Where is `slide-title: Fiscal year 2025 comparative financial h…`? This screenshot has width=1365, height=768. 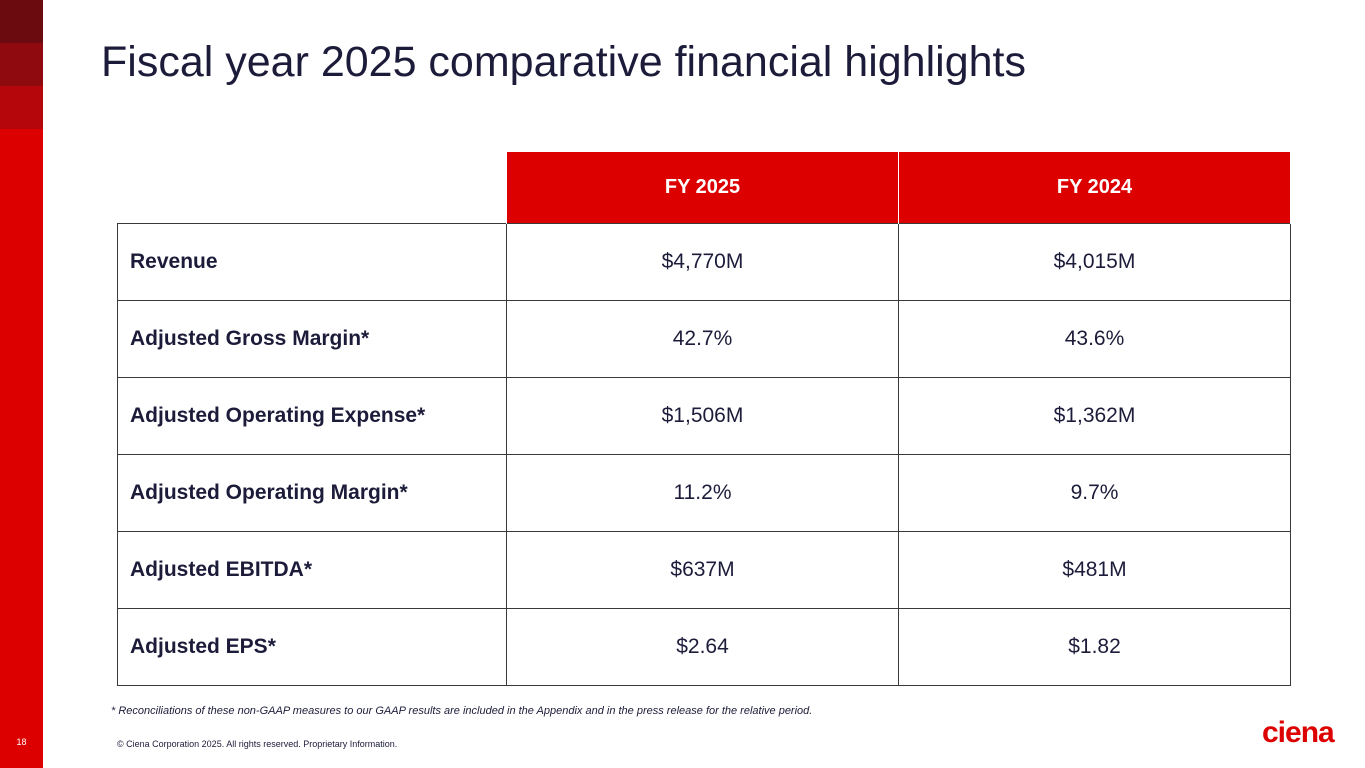 slide-title: Fiscal year 2025 comparative financial h… is located at coordinates (563, 62).